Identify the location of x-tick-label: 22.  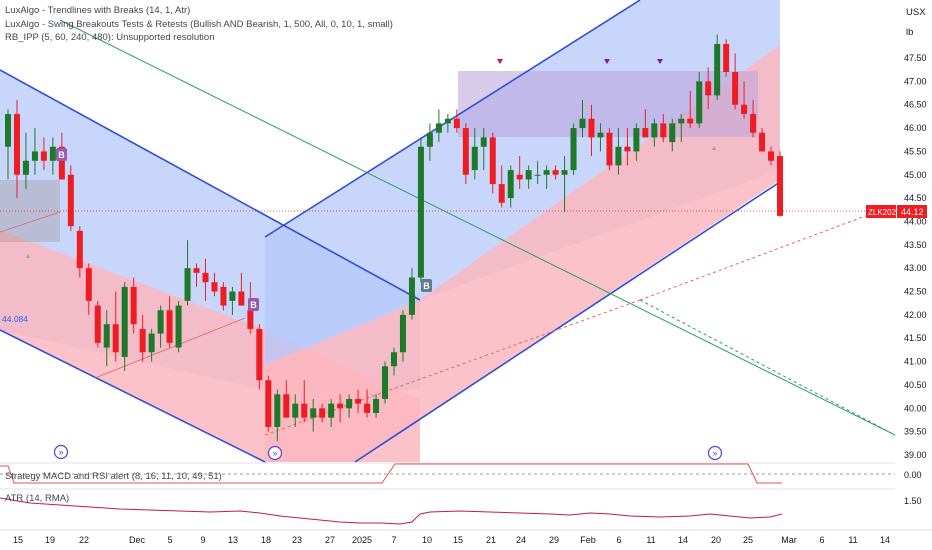
(84, 540).